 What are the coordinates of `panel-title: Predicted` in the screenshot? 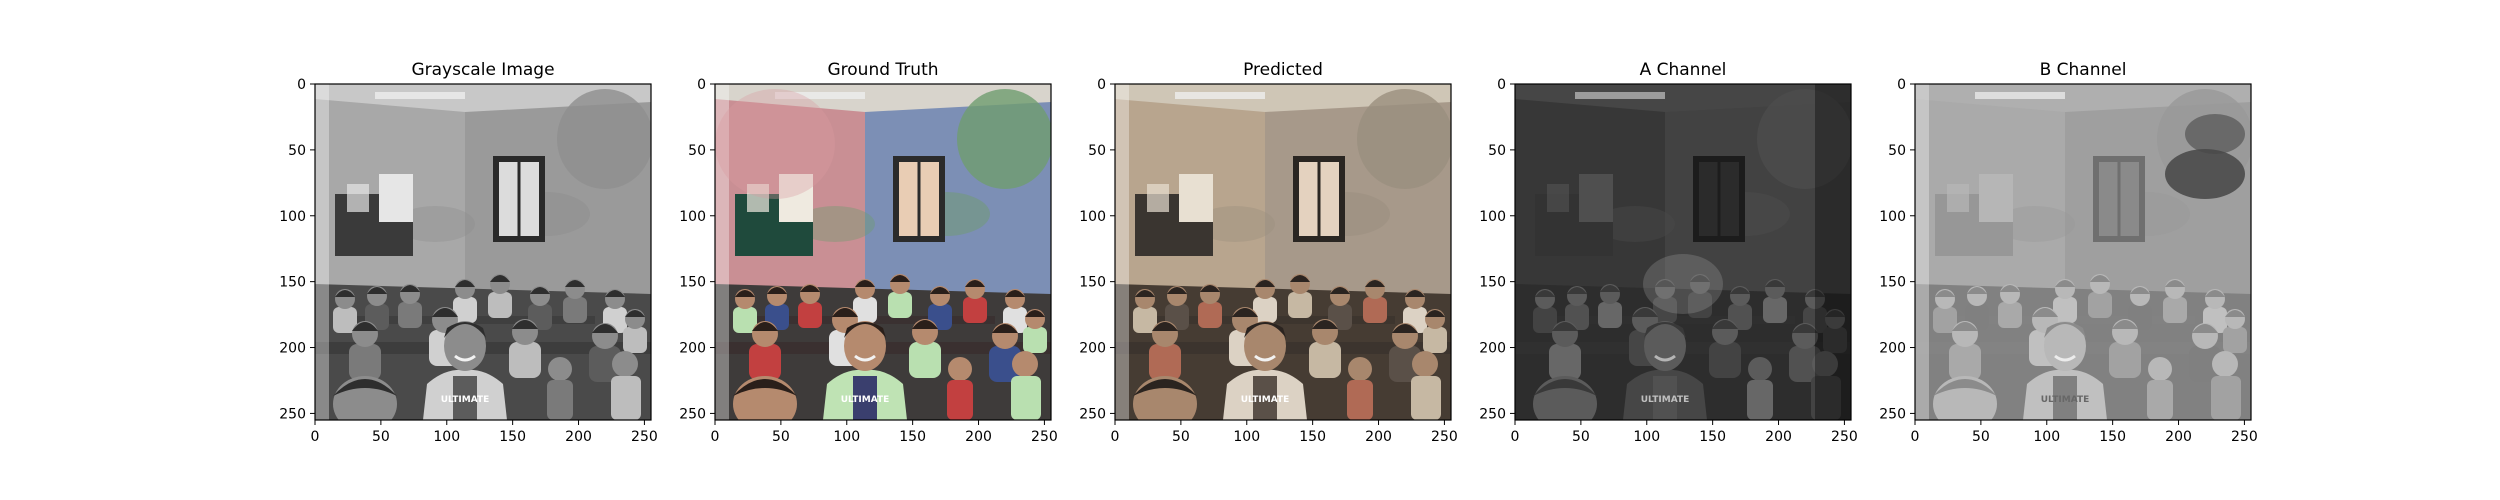 It's located at (1283, 70).